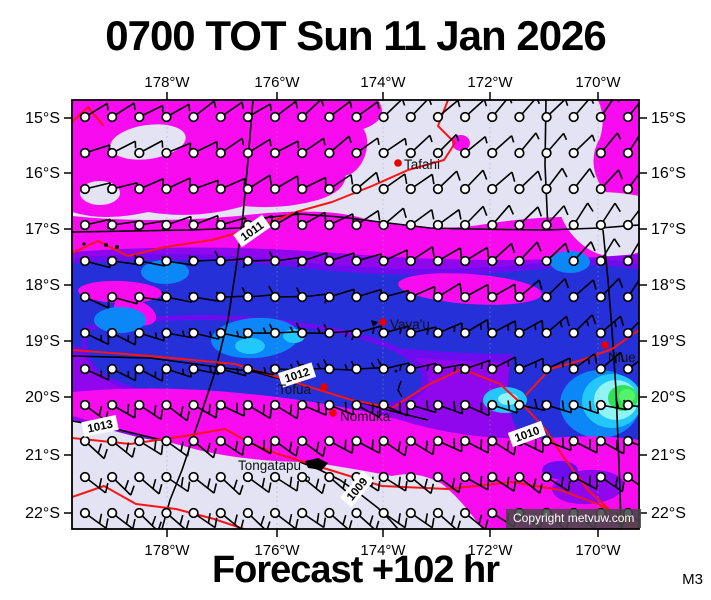 The image size is (711, 600). What do you see at coordinates (295, 389) in the screenshot?
I see `place-label: Tofua` at bounding box center [295, 389].